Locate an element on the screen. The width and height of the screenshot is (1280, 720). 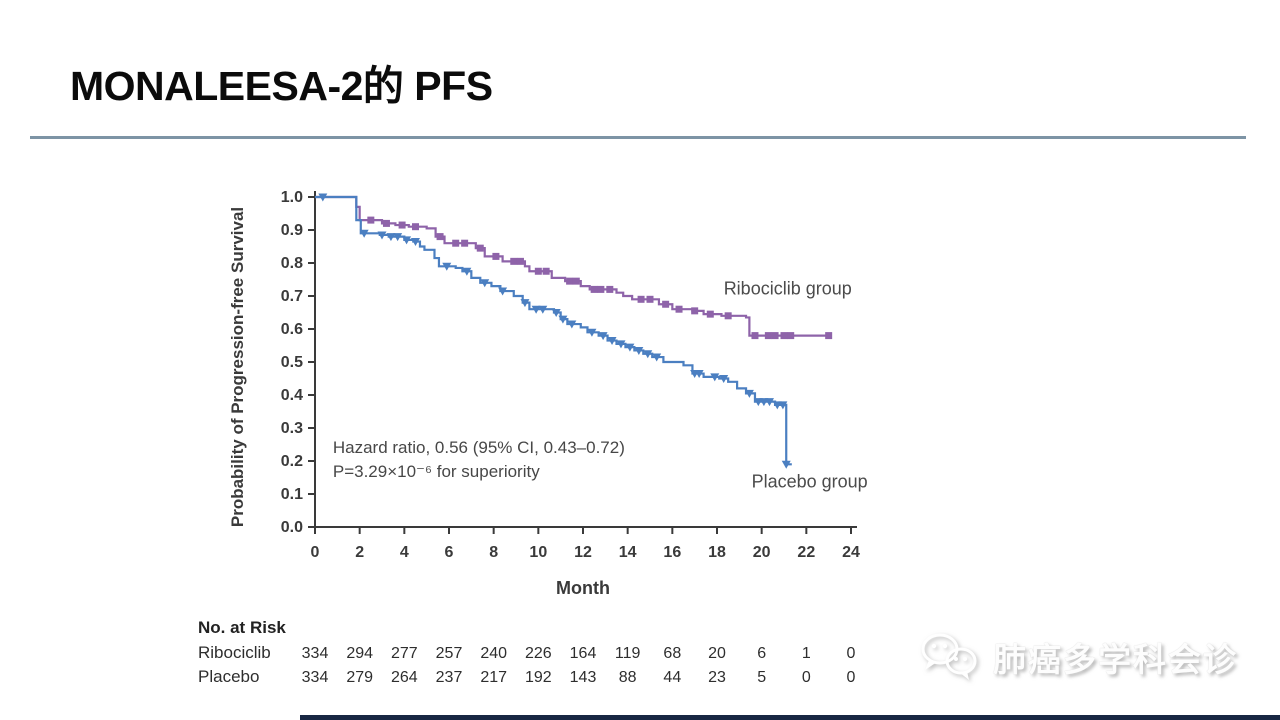
x-tick-label: 8 is located at coordinates (493, 552).